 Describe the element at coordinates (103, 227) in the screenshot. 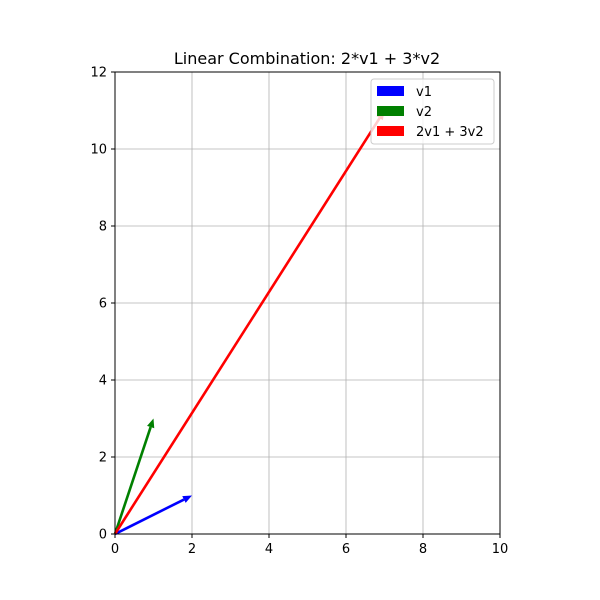

I see `y-tick-label: 8` at that location.